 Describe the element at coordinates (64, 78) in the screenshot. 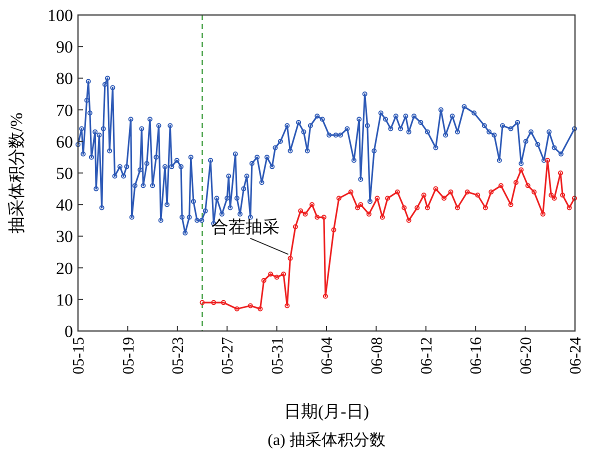

I see `y-tick-label: 80` at that location.